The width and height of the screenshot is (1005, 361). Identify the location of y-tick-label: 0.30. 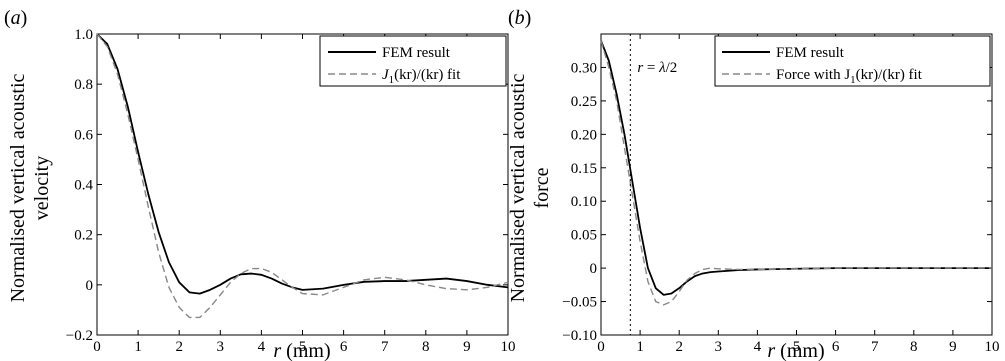
(584, 68).